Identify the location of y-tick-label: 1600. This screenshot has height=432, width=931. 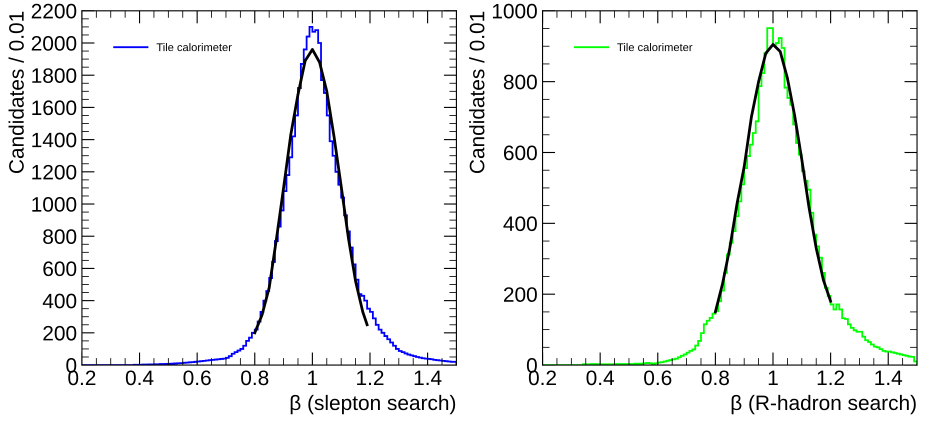
(54, 108).